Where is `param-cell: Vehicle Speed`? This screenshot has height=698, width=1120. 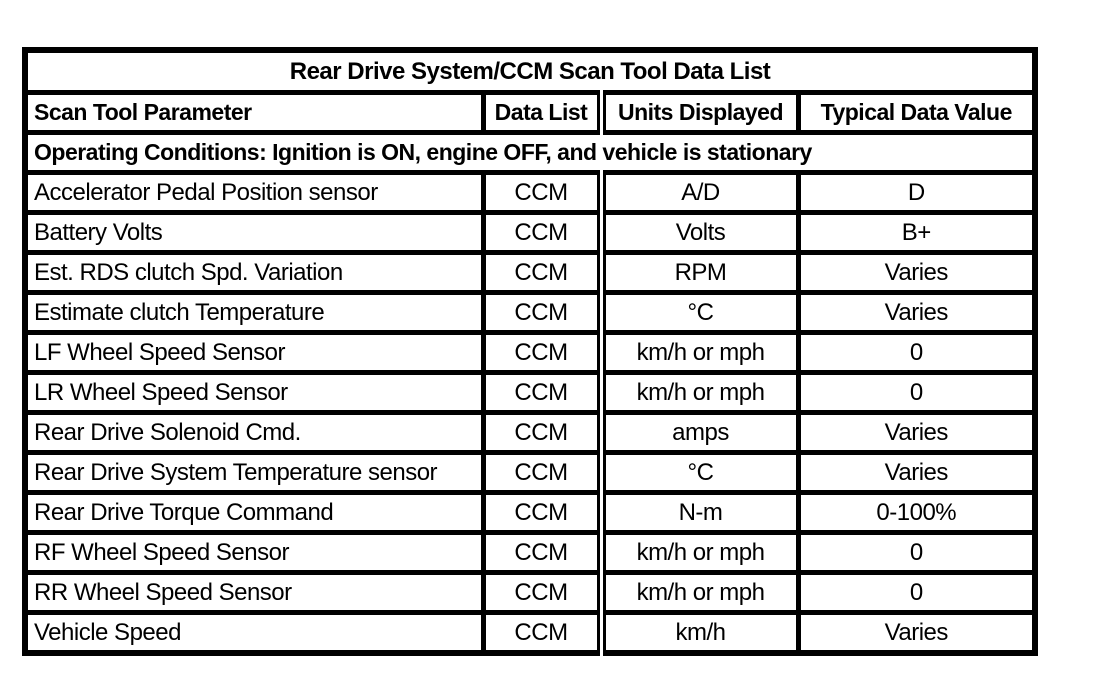 param-cell: Vehicle Speed is located at coordinates (254, 633).